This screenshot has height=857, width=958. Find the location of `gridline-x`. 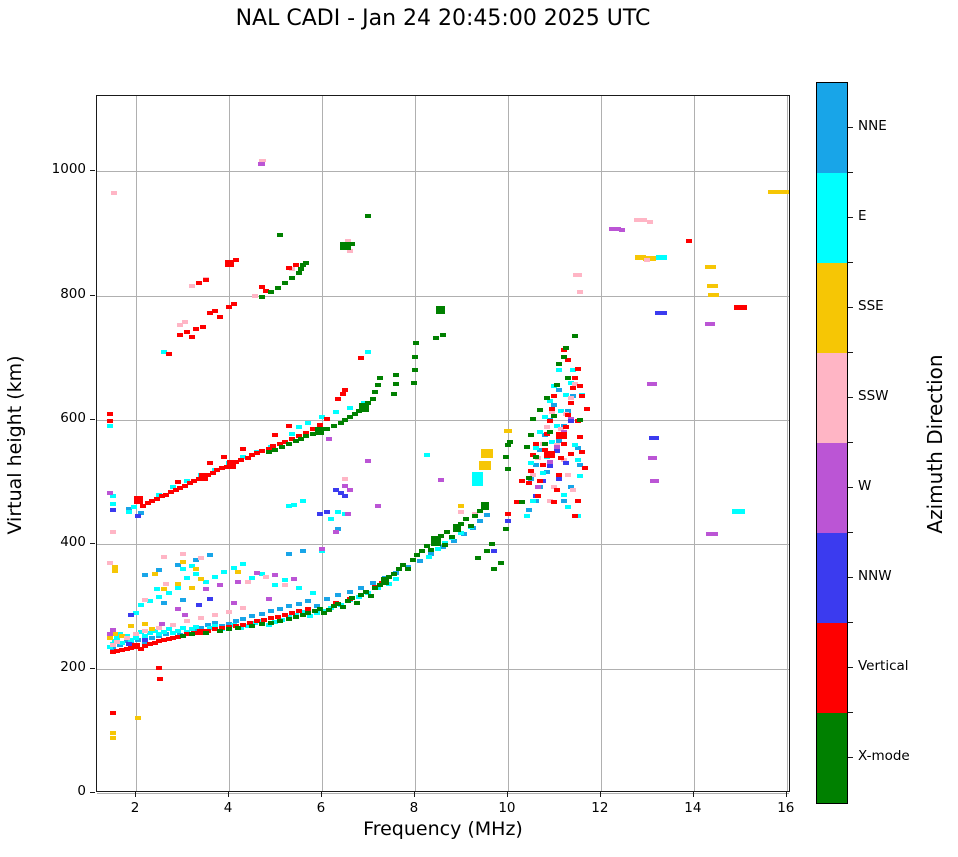

gridline-x is located at coordinates (694, 443).